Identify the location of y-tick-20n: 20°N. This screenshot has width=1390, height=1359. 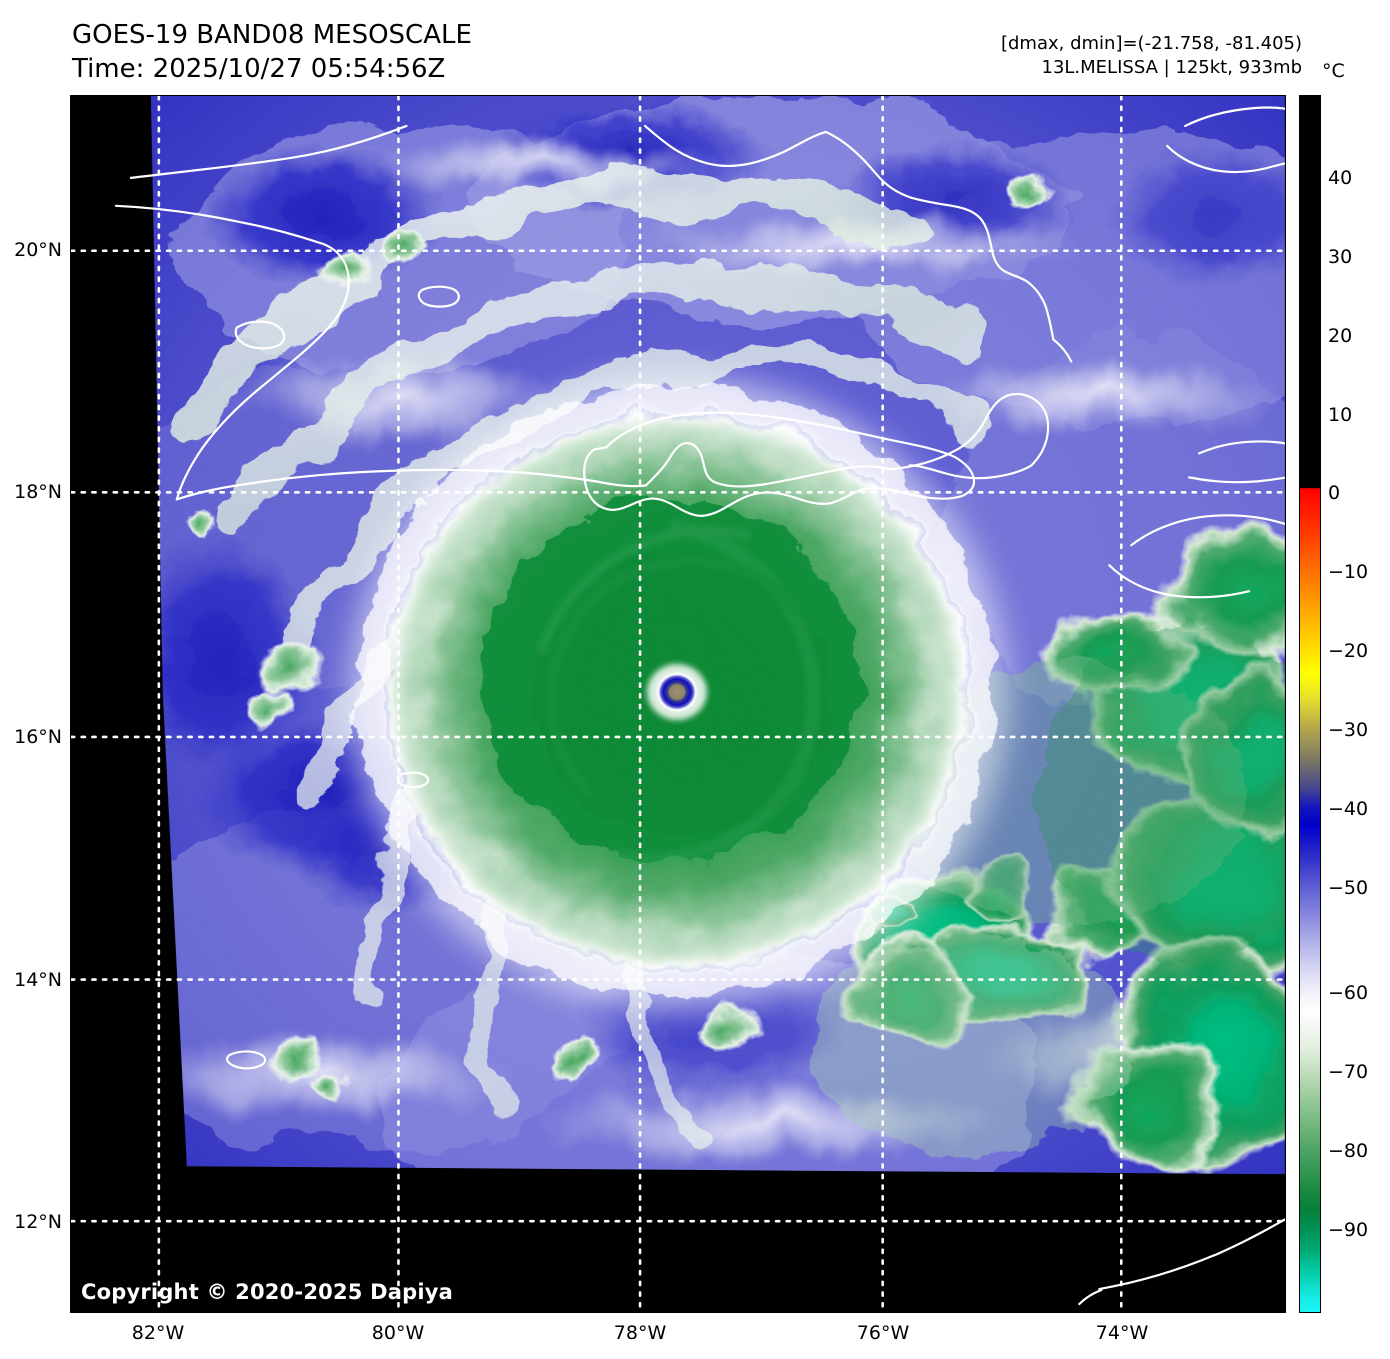
(38, 250).